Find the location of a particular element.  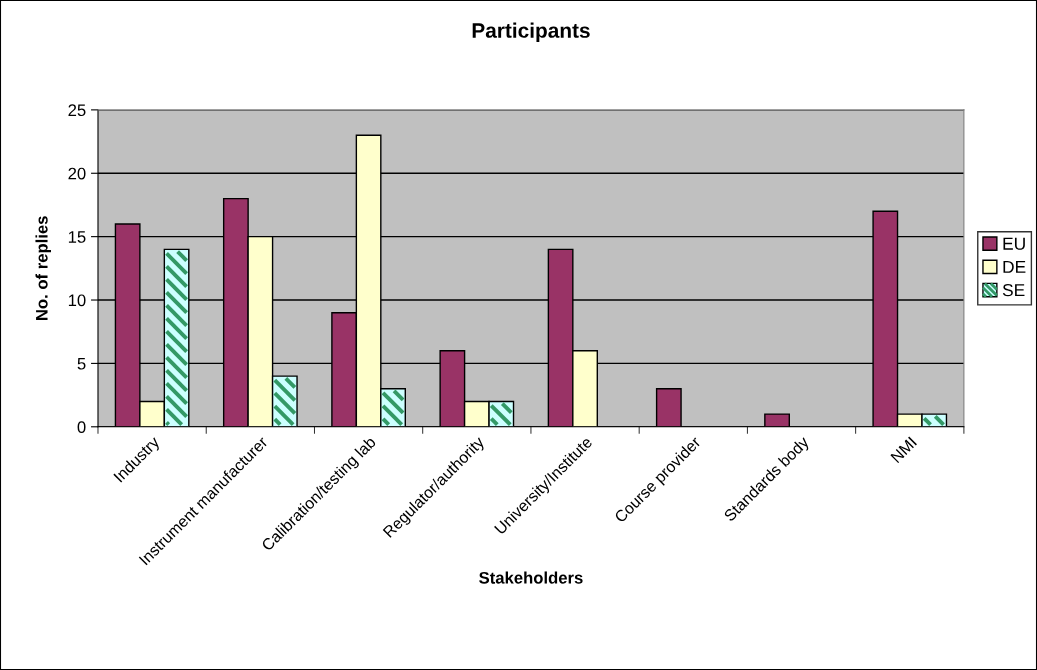

y-tick-label: 15 is located at coordinates (77, 237).